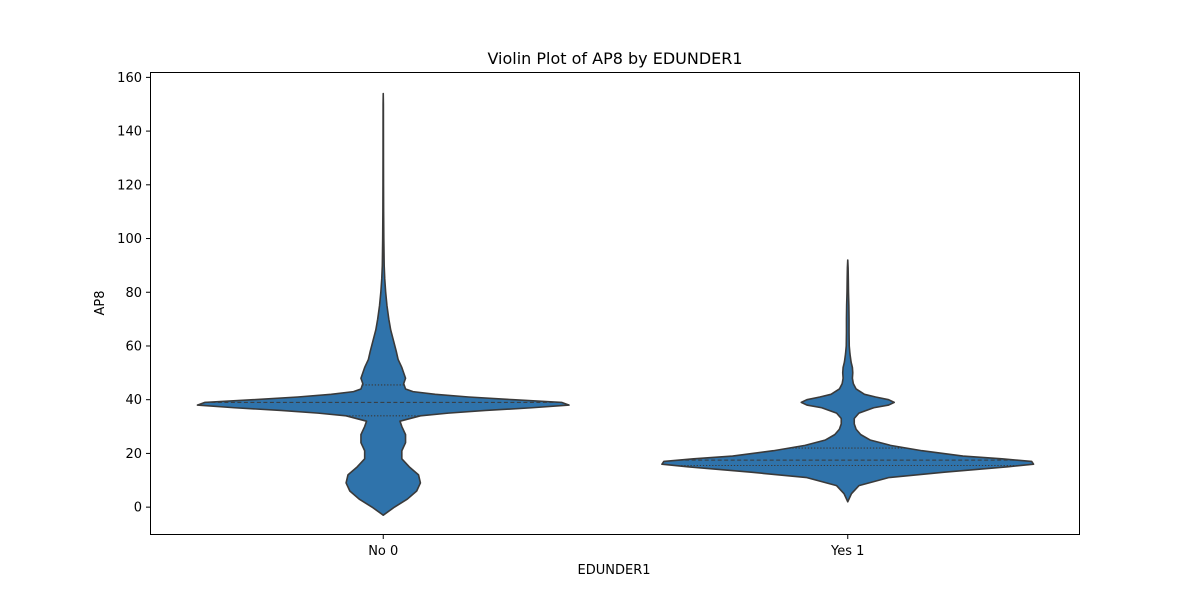 The image size is (1200, 600). Describe the element at coordinates (133, 400) in the screenshot. I see `y-tick-label: 40` at that location.